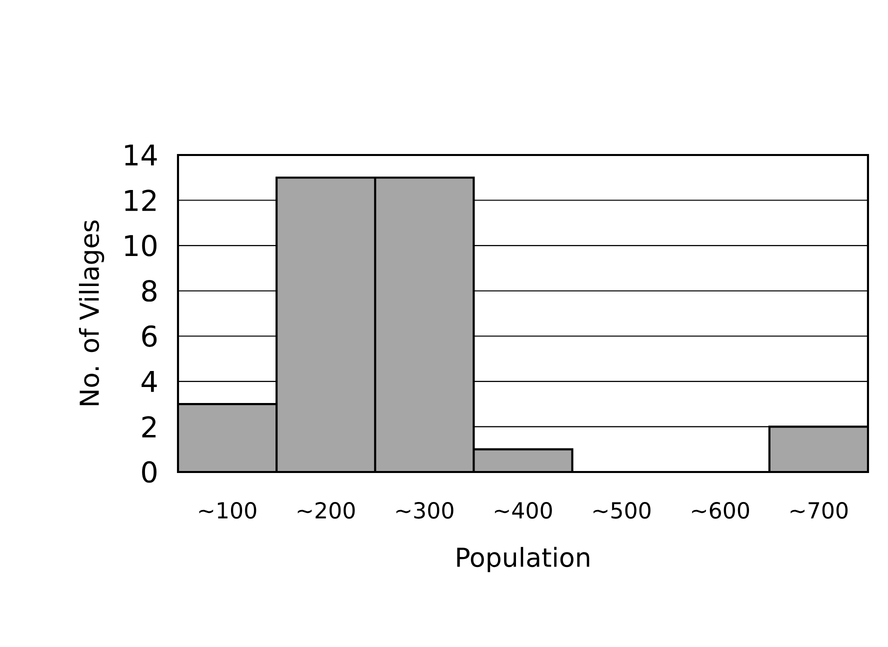  What do you see at coordinates (149, 336) in the screenshot?
I see `y-tick-label: 6` at bounding box center [149, 336].